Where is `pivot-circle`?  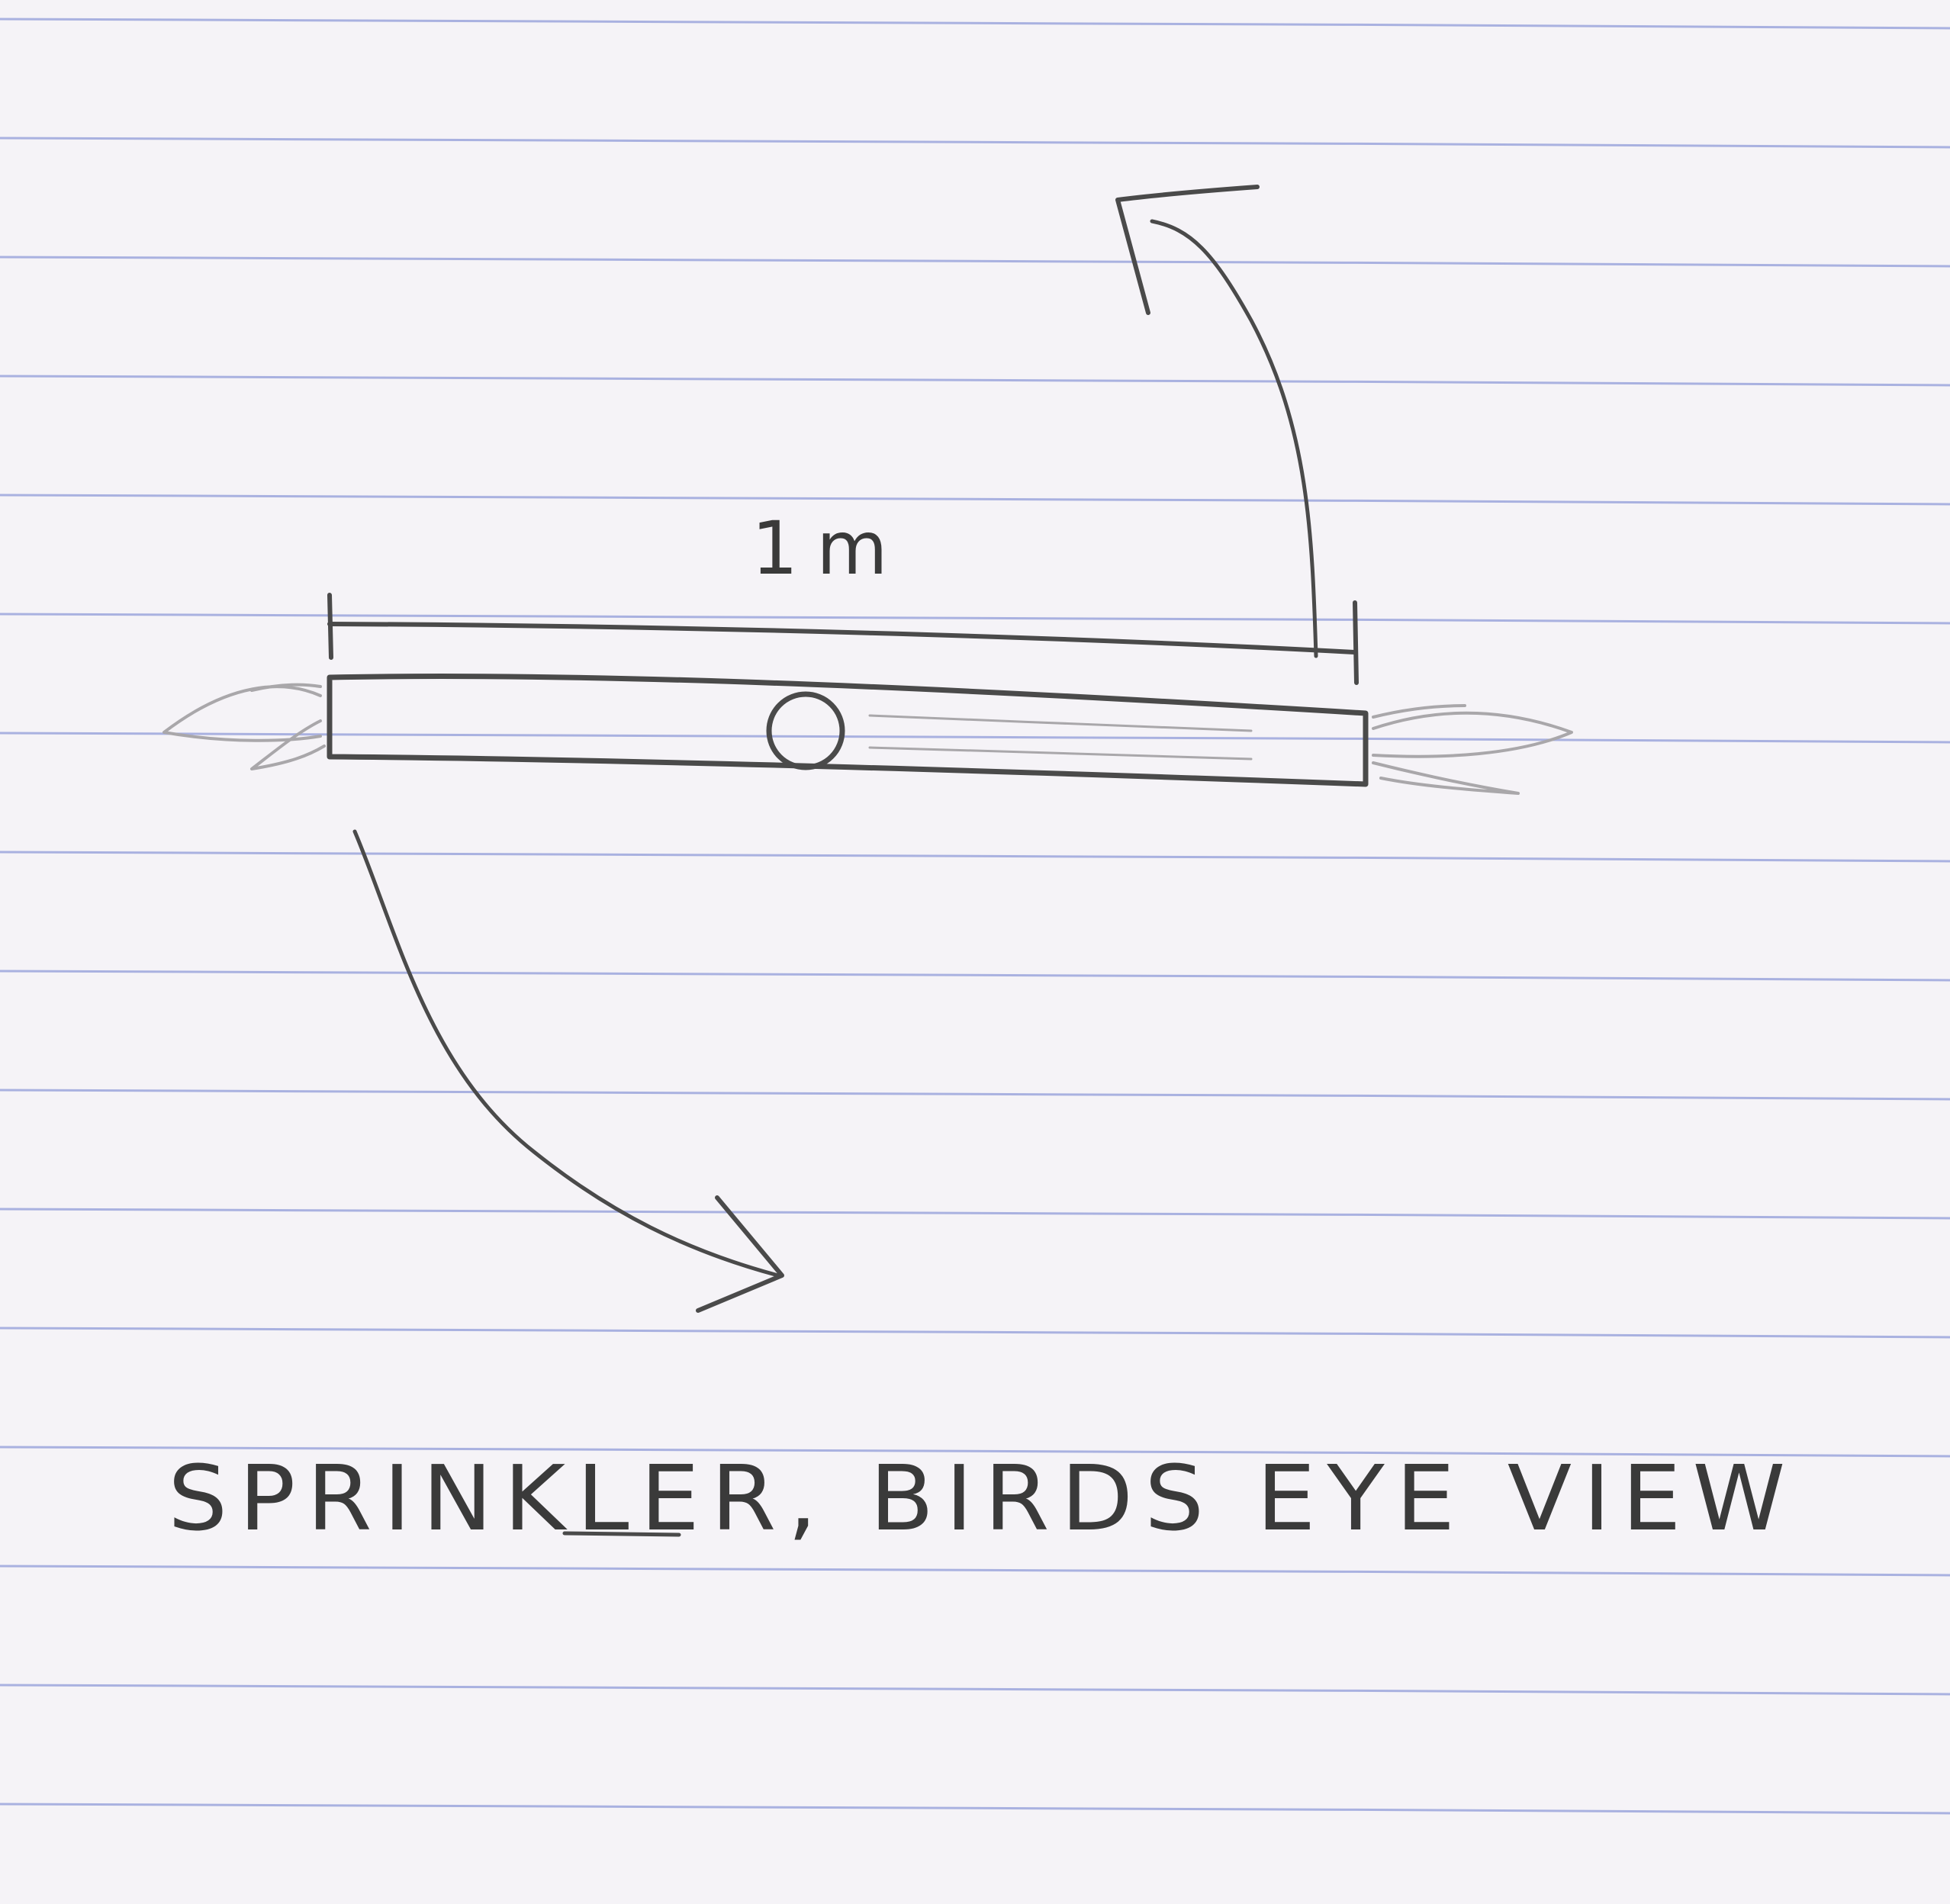 pivot-circle is located at coordinates (805, 730).